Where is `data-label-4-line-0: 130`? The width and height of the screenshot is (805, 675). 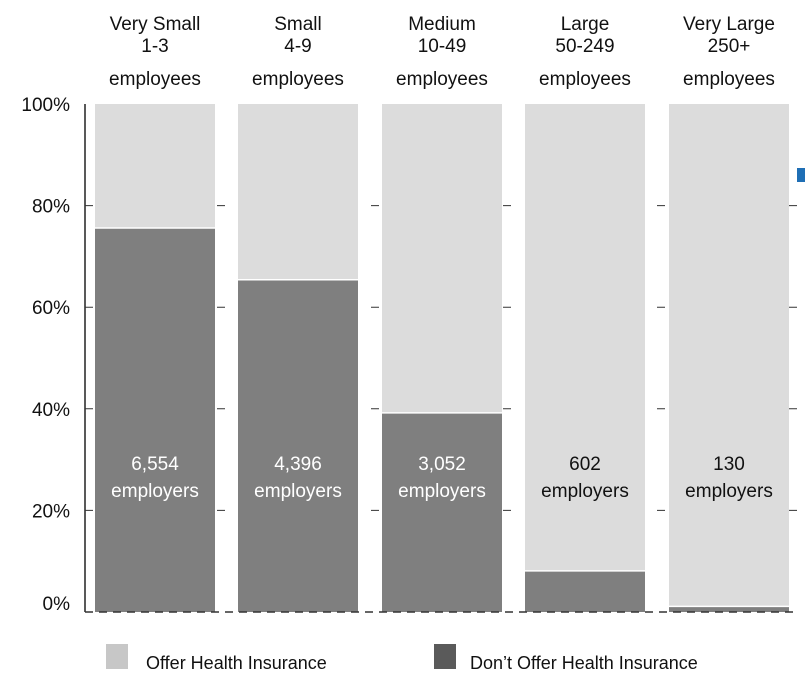
data-label-4-line-0: 130 is located at coordinates (729, 464).